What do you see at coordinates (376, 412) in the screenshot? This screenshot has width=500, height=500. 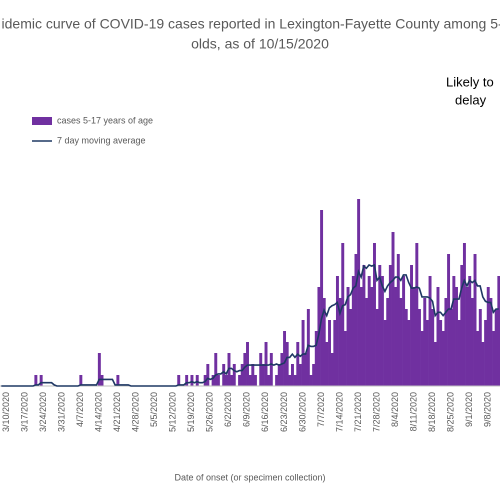 I see `x-tick-label: 7/28/2020` at bounding box center [376, 412].